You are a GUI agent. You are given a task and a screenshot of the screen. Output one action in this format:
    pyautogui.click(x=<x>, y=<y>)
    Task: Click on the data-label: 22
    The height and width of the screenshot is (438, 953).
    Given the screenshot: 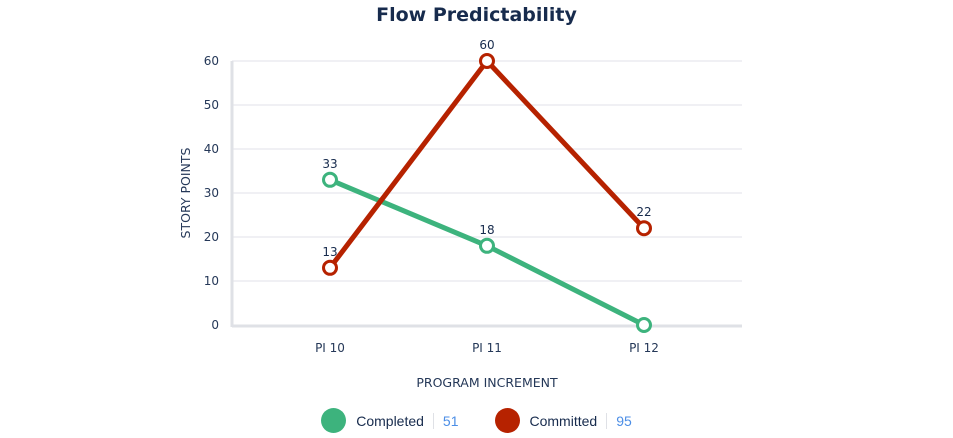 What is the action you would take?
    pyautogui.click(x=643, y=212)
    